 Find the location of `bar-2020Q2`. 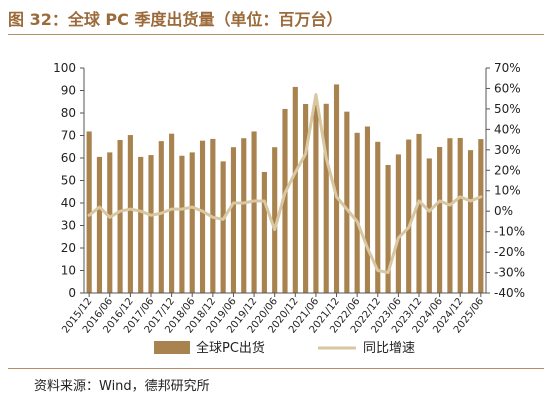

bar-2020Q2 is located at coordinates (275, 220).